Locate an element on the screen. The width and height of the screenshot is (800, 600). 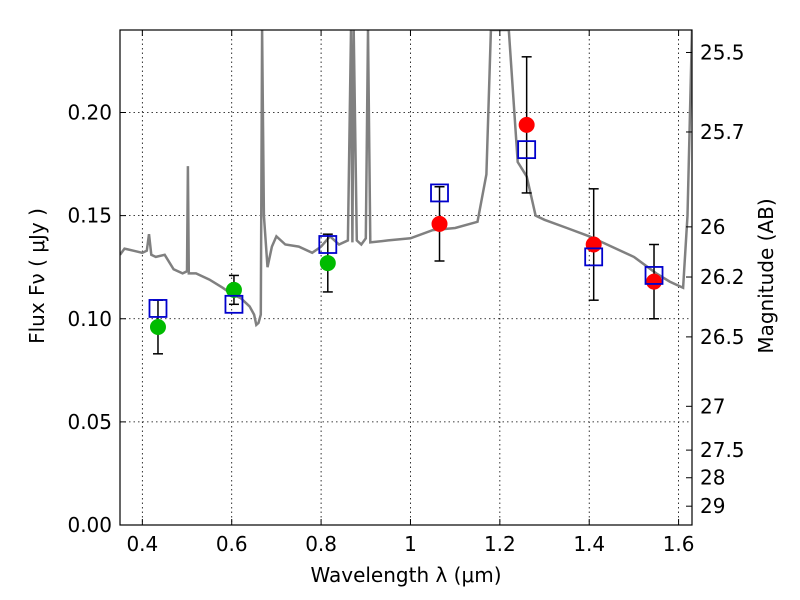
y-tick-label: 0.00 is located at coordinates (89, 525).